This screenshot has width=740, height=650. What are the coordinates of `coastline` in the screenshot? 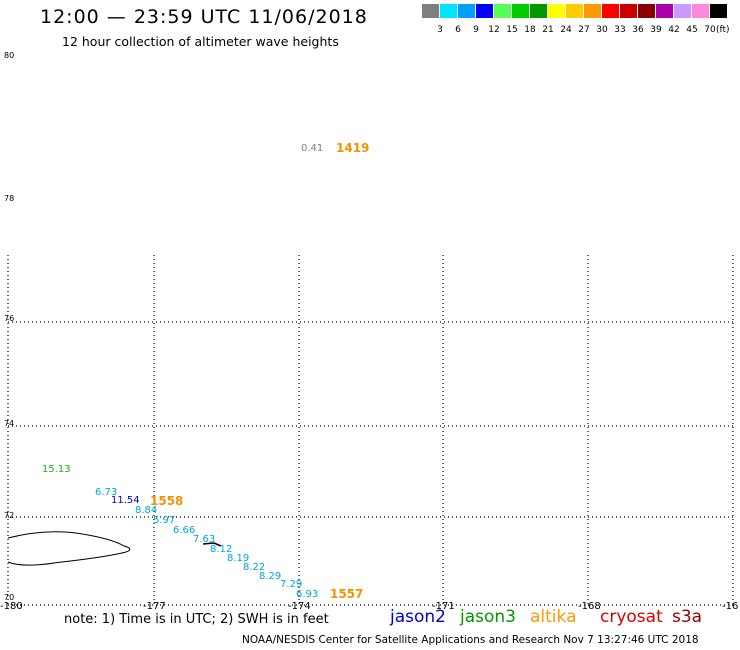 It's located at (69, 548).